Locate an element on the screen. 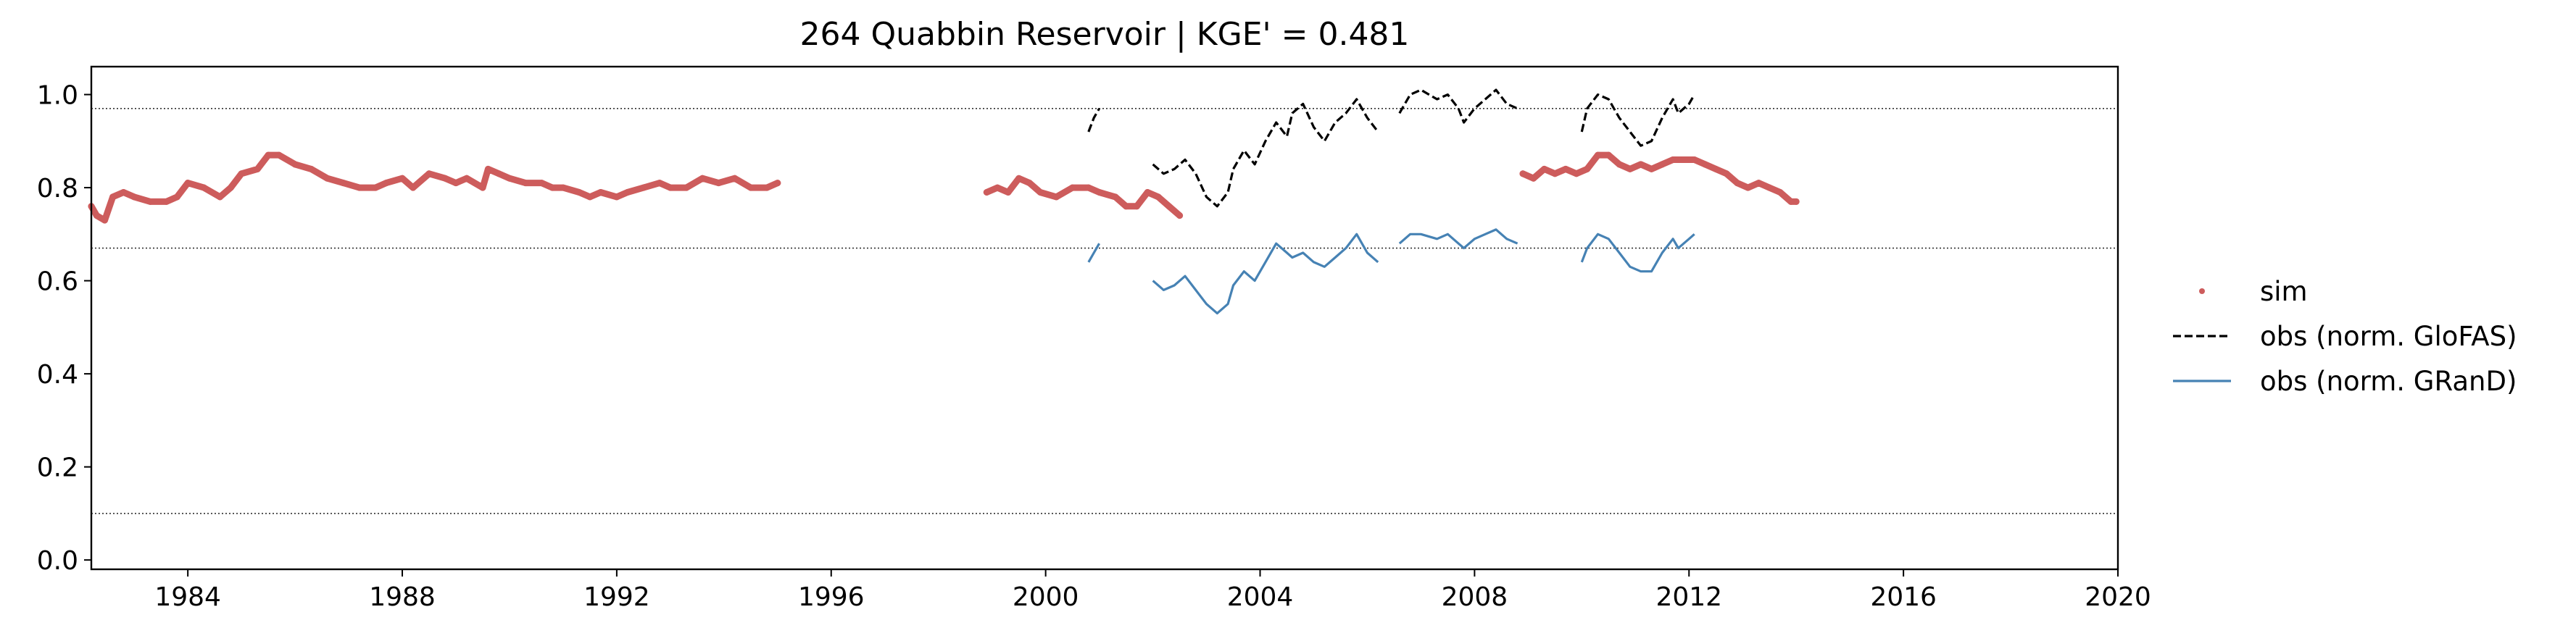  legend-label-0: sim is located at coordinates (2284, 292).